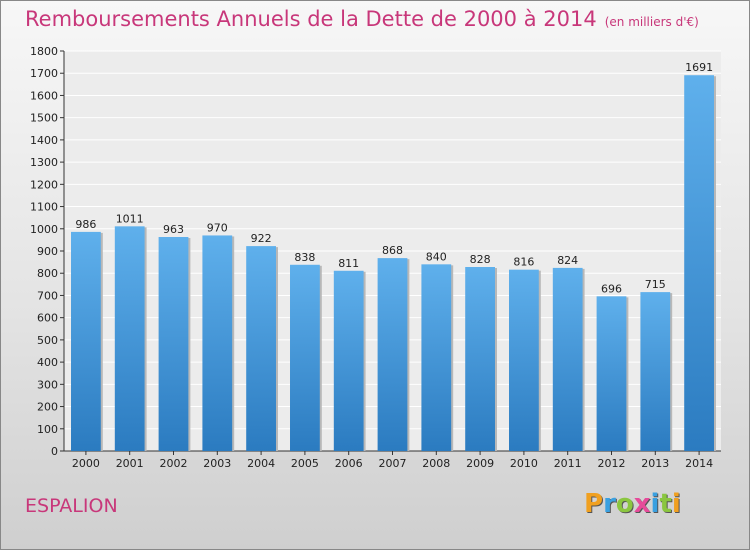  Describe the element at coordinates (173, 344) in the screenshot. I see `bar-2002` at that location.